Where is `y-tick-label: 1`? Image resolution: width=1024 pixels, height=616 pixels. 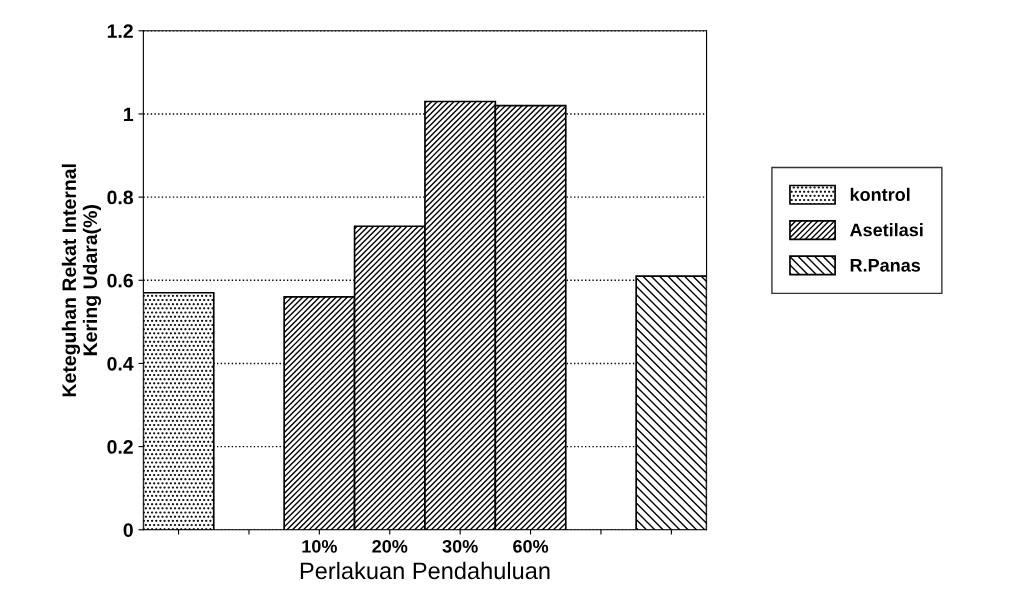
y-tick-label: 1 is located at coordinates (129, 114).